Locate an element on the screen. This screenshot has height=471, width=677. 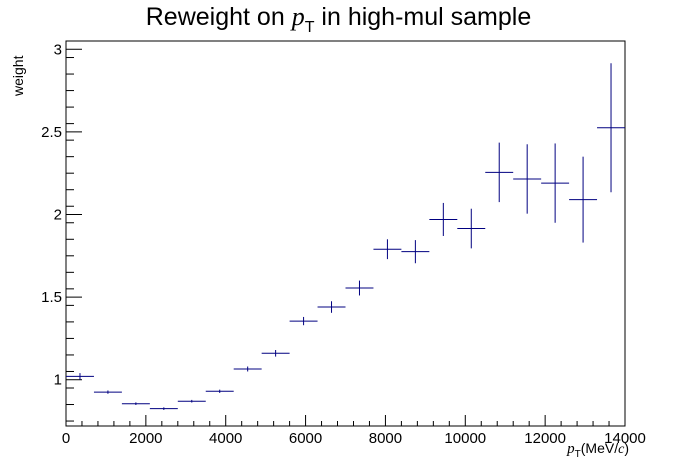
xlabel-sub: T is located at coordinates (577, 454).